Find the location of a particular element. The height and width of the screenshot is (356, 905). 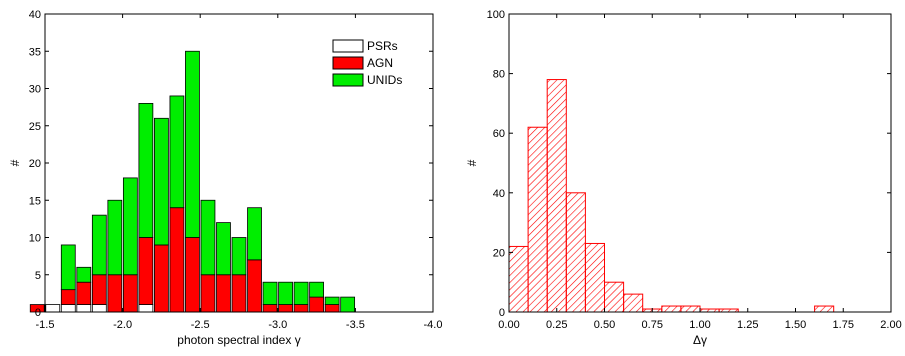

left-xtick-label: -2.5 is located at coordinates (200, 325).